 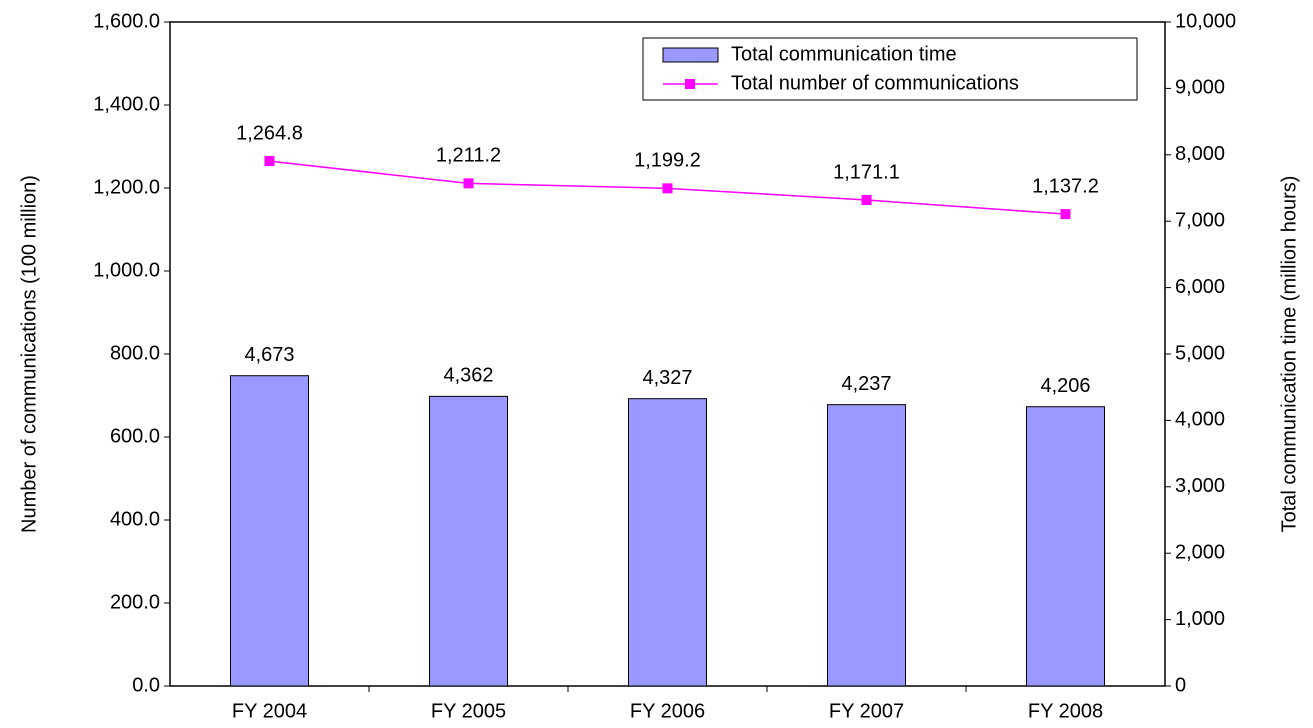 I want to click on y-tick-label: 1,000.0, so click(x=126, y=270).